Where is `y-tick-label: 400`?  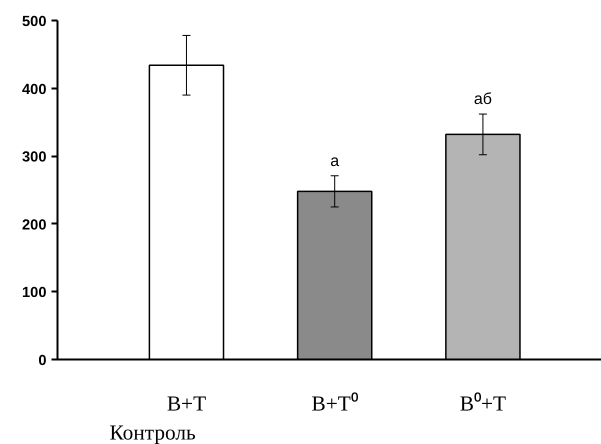
y-tick-label: 400 is located at coordinates (34, 90).